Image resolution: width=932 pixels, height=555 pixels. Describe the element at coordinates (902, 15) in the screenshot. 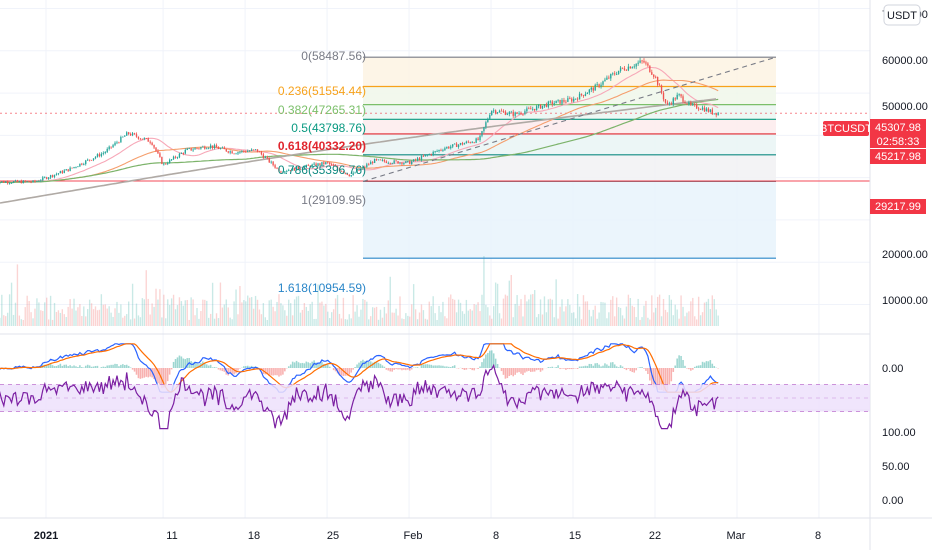

I see `currency-button: USDT` at that location.